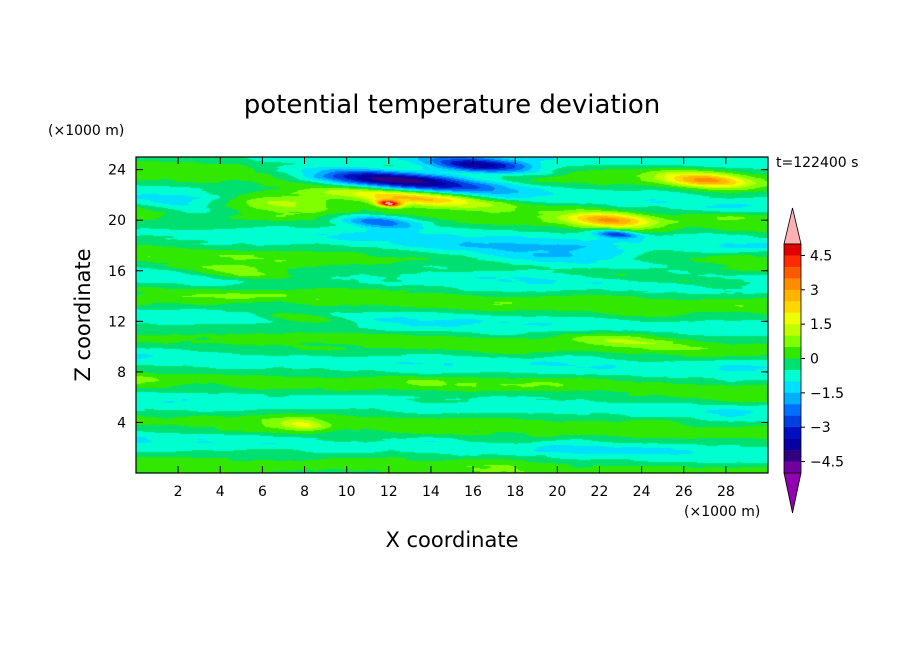 The width and height of the screenshot is (904, 654). I want to click on x-unit-label: (×1000 m), so click(722, 512).